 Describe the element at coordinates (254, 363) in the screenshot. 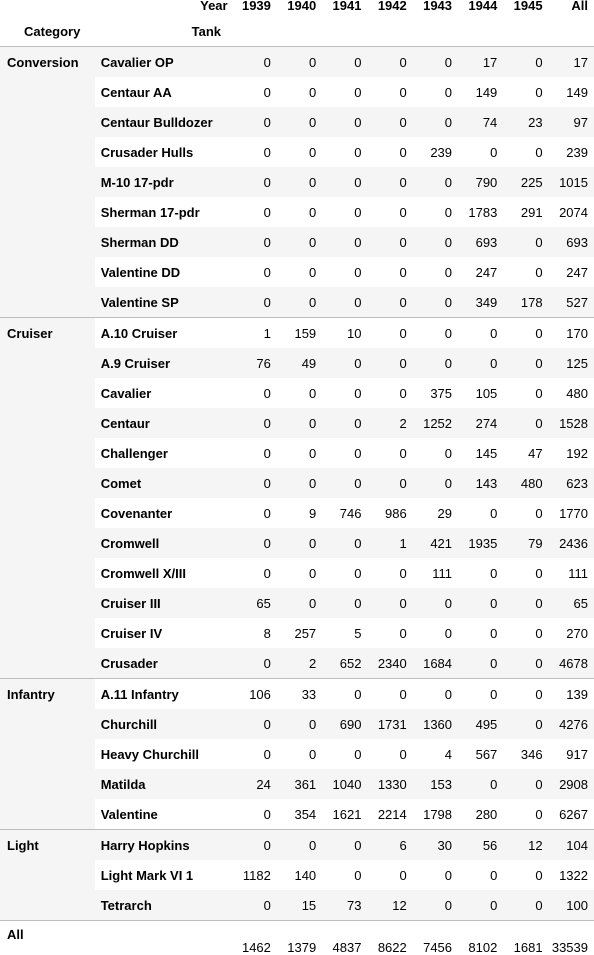

I see `value-cell: 76` at that location.